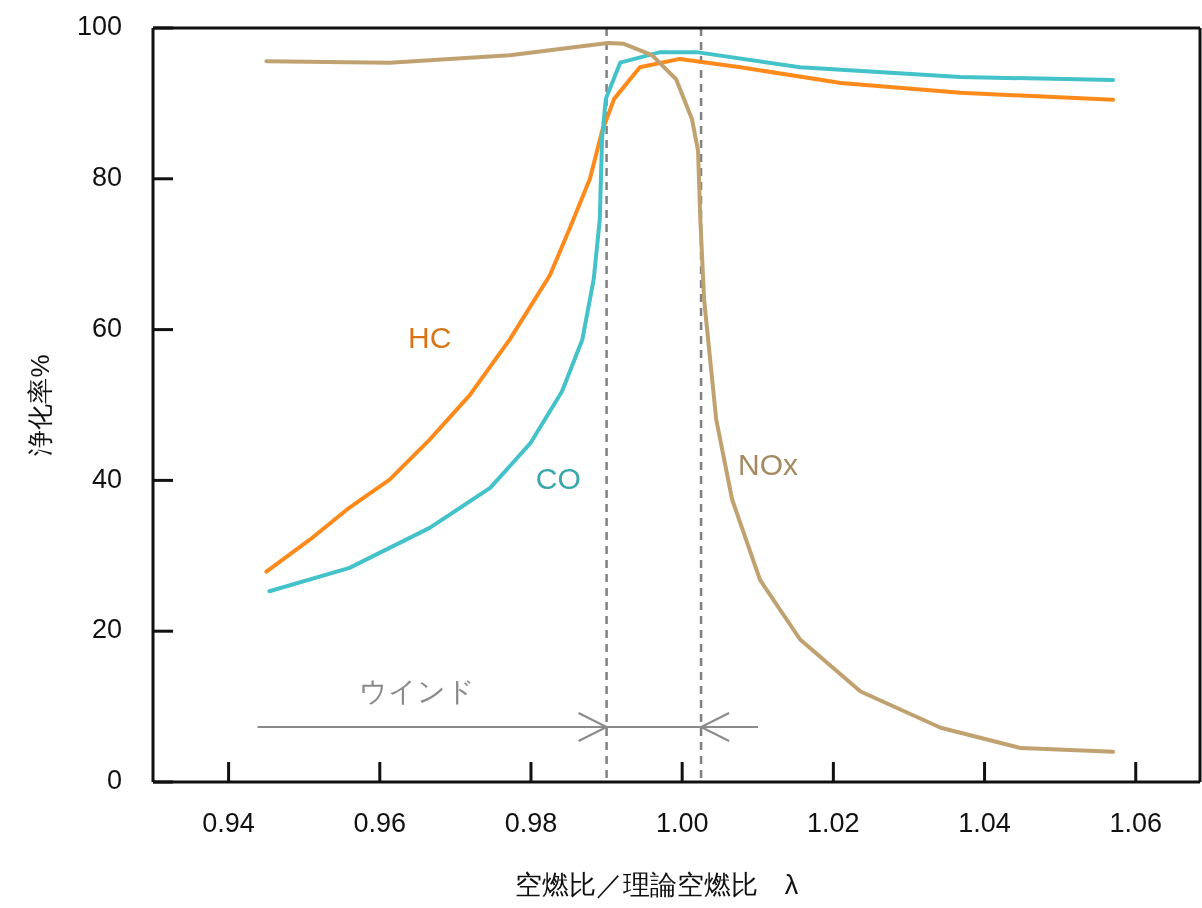  What do you see at coordinates (228, 823) in the screenshot?
I see `x-tick-label: 0.94` at bounding box center [228, 823].